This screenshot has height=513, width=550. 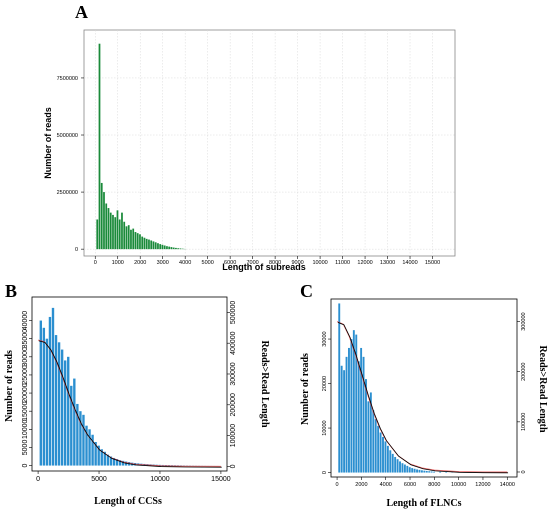 What do you see at coordinates (133, 477) in the screenshot?
I see `panel-b-x-ticks: 0 5000 10000 15000` at bounding box center [133, 477].